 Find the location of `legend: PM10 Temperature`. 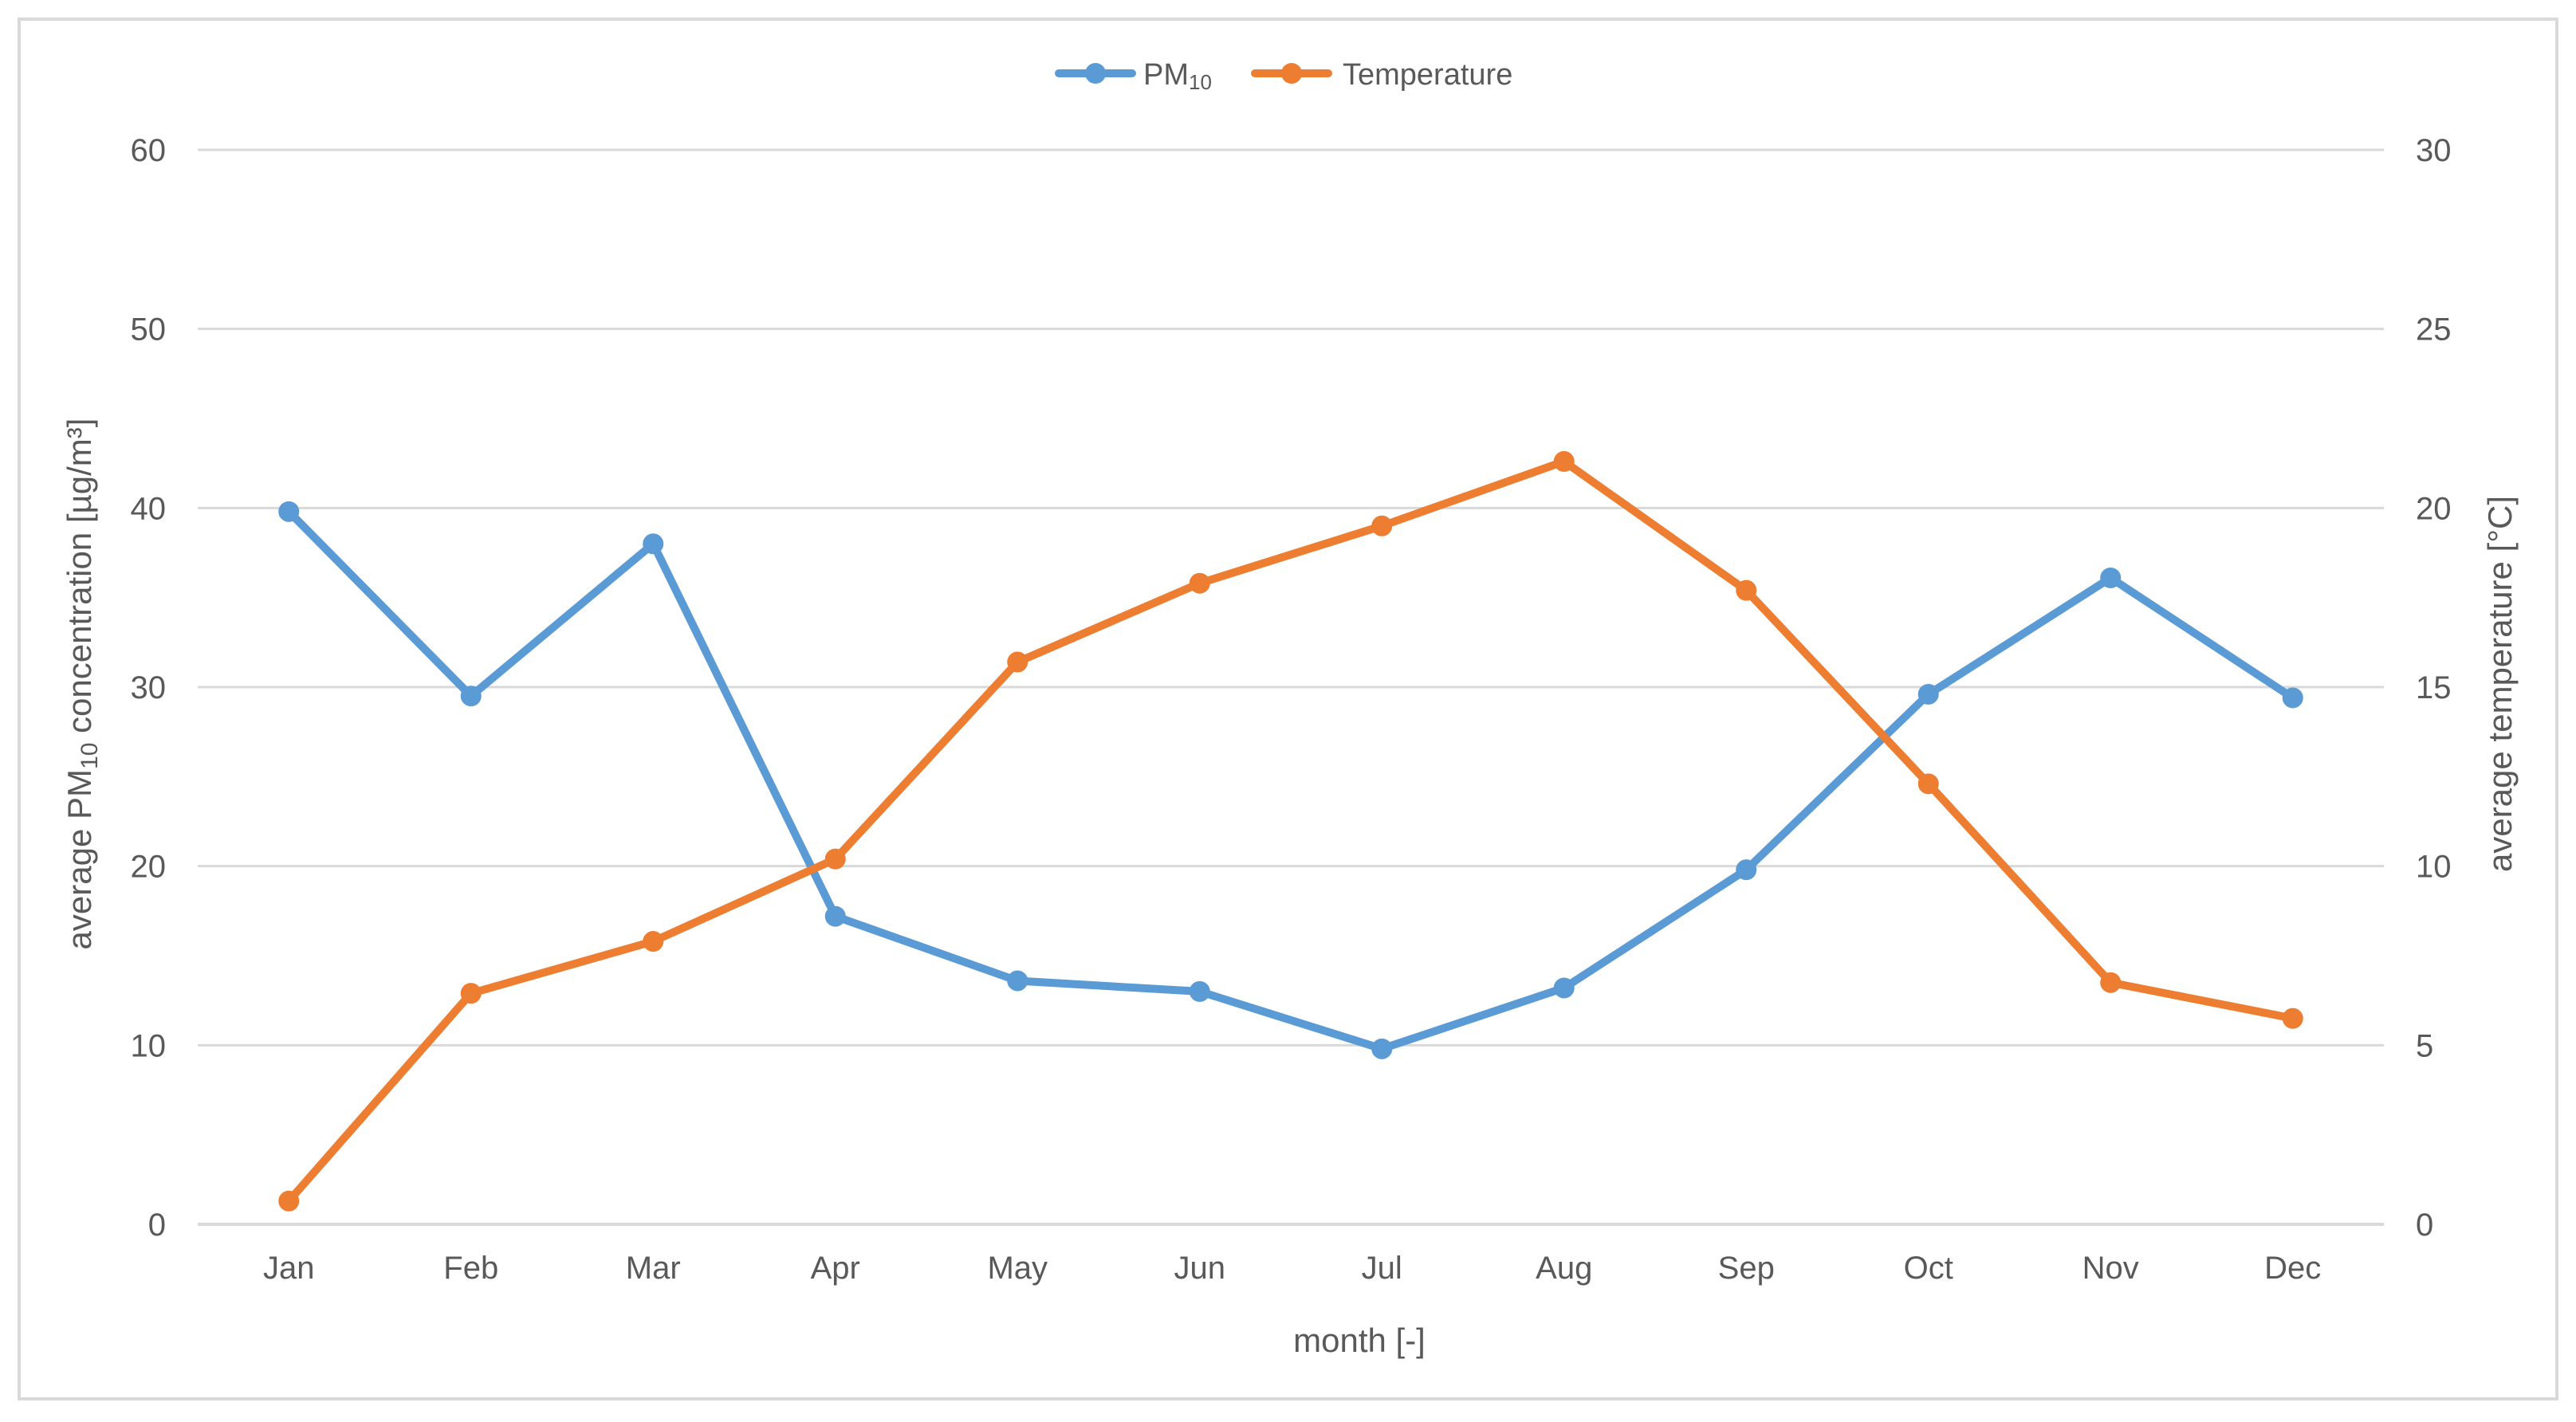

legend: PM10 Temperature is located at coordinates (1283, 76).